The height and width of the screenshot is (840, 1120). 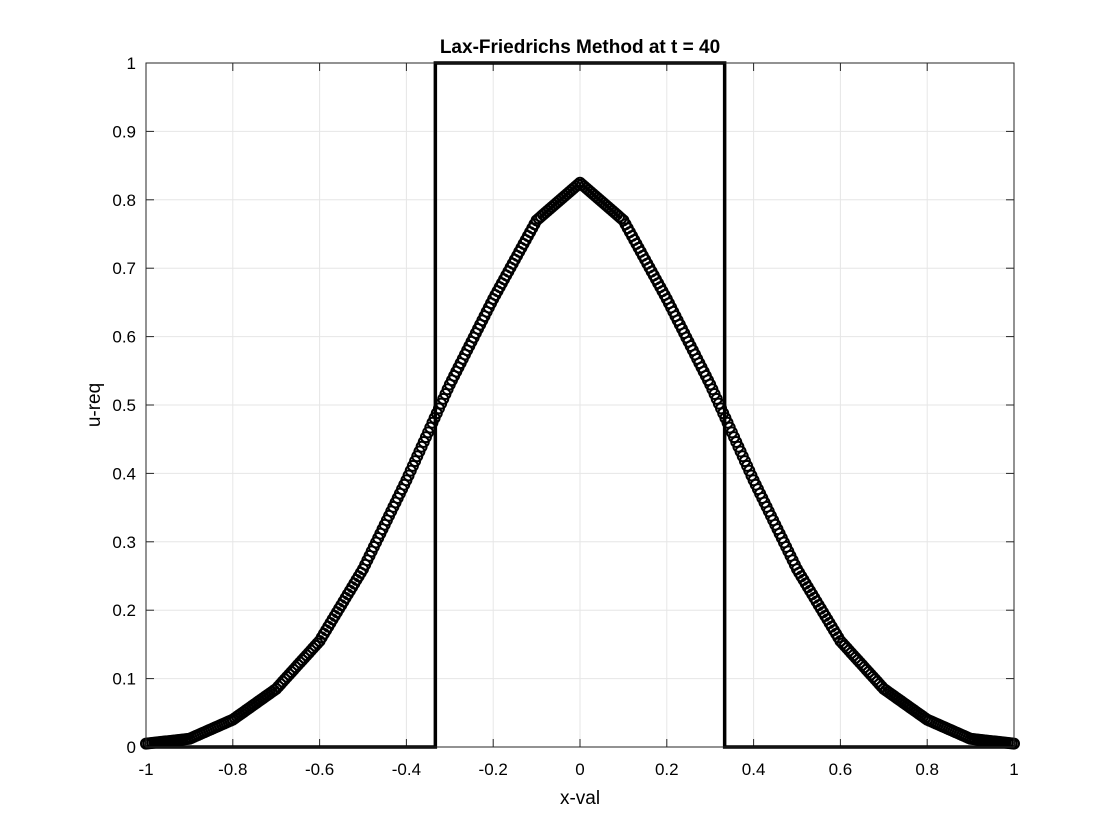 What do you see at coordinates (124, 268) in the screenshot?
I see `y-tick-label: 0.7` at bounding box center [124, 268].